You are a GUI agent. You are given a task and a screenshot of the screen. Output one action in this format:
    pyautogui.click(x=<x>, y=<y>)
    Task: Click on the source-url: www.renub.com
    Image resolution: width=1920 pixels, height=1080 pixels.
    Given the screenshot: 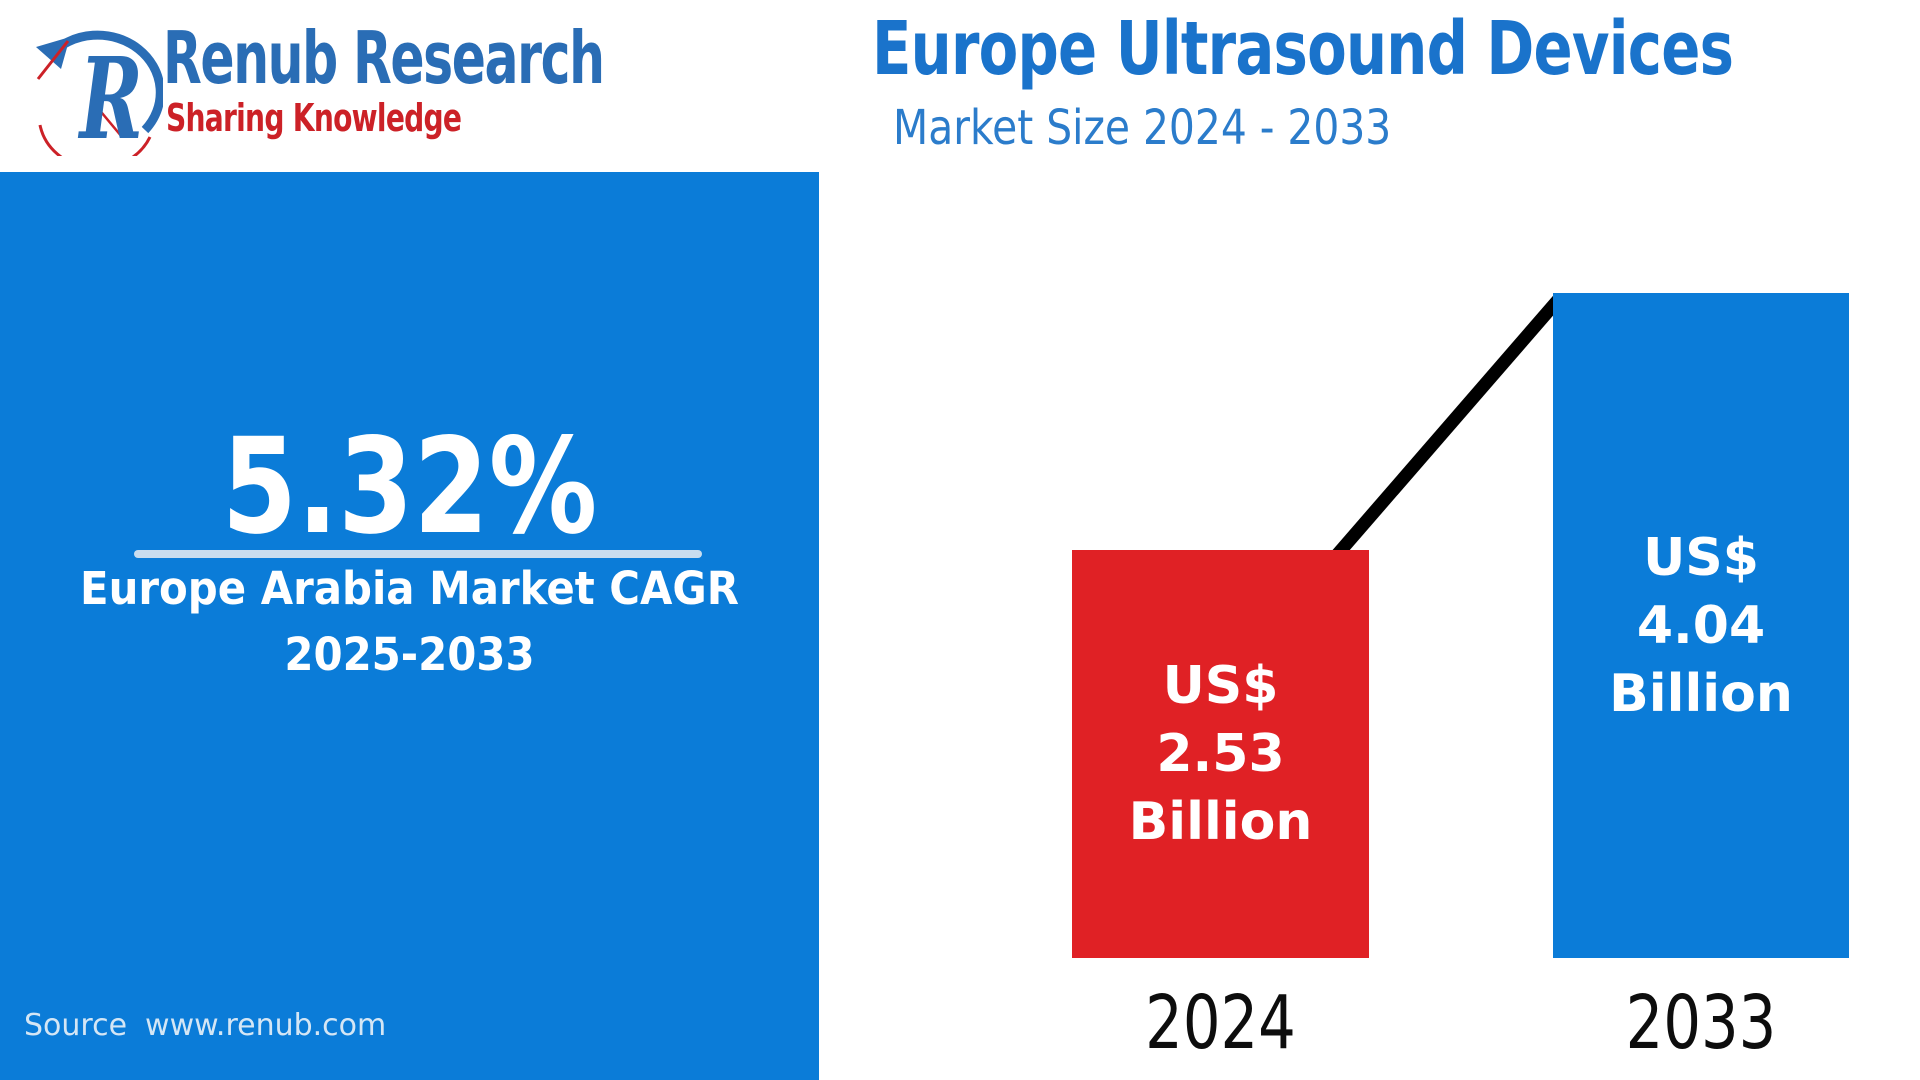 What is the action you would take?
    pyautogui.click(x=266, y=1025)
    